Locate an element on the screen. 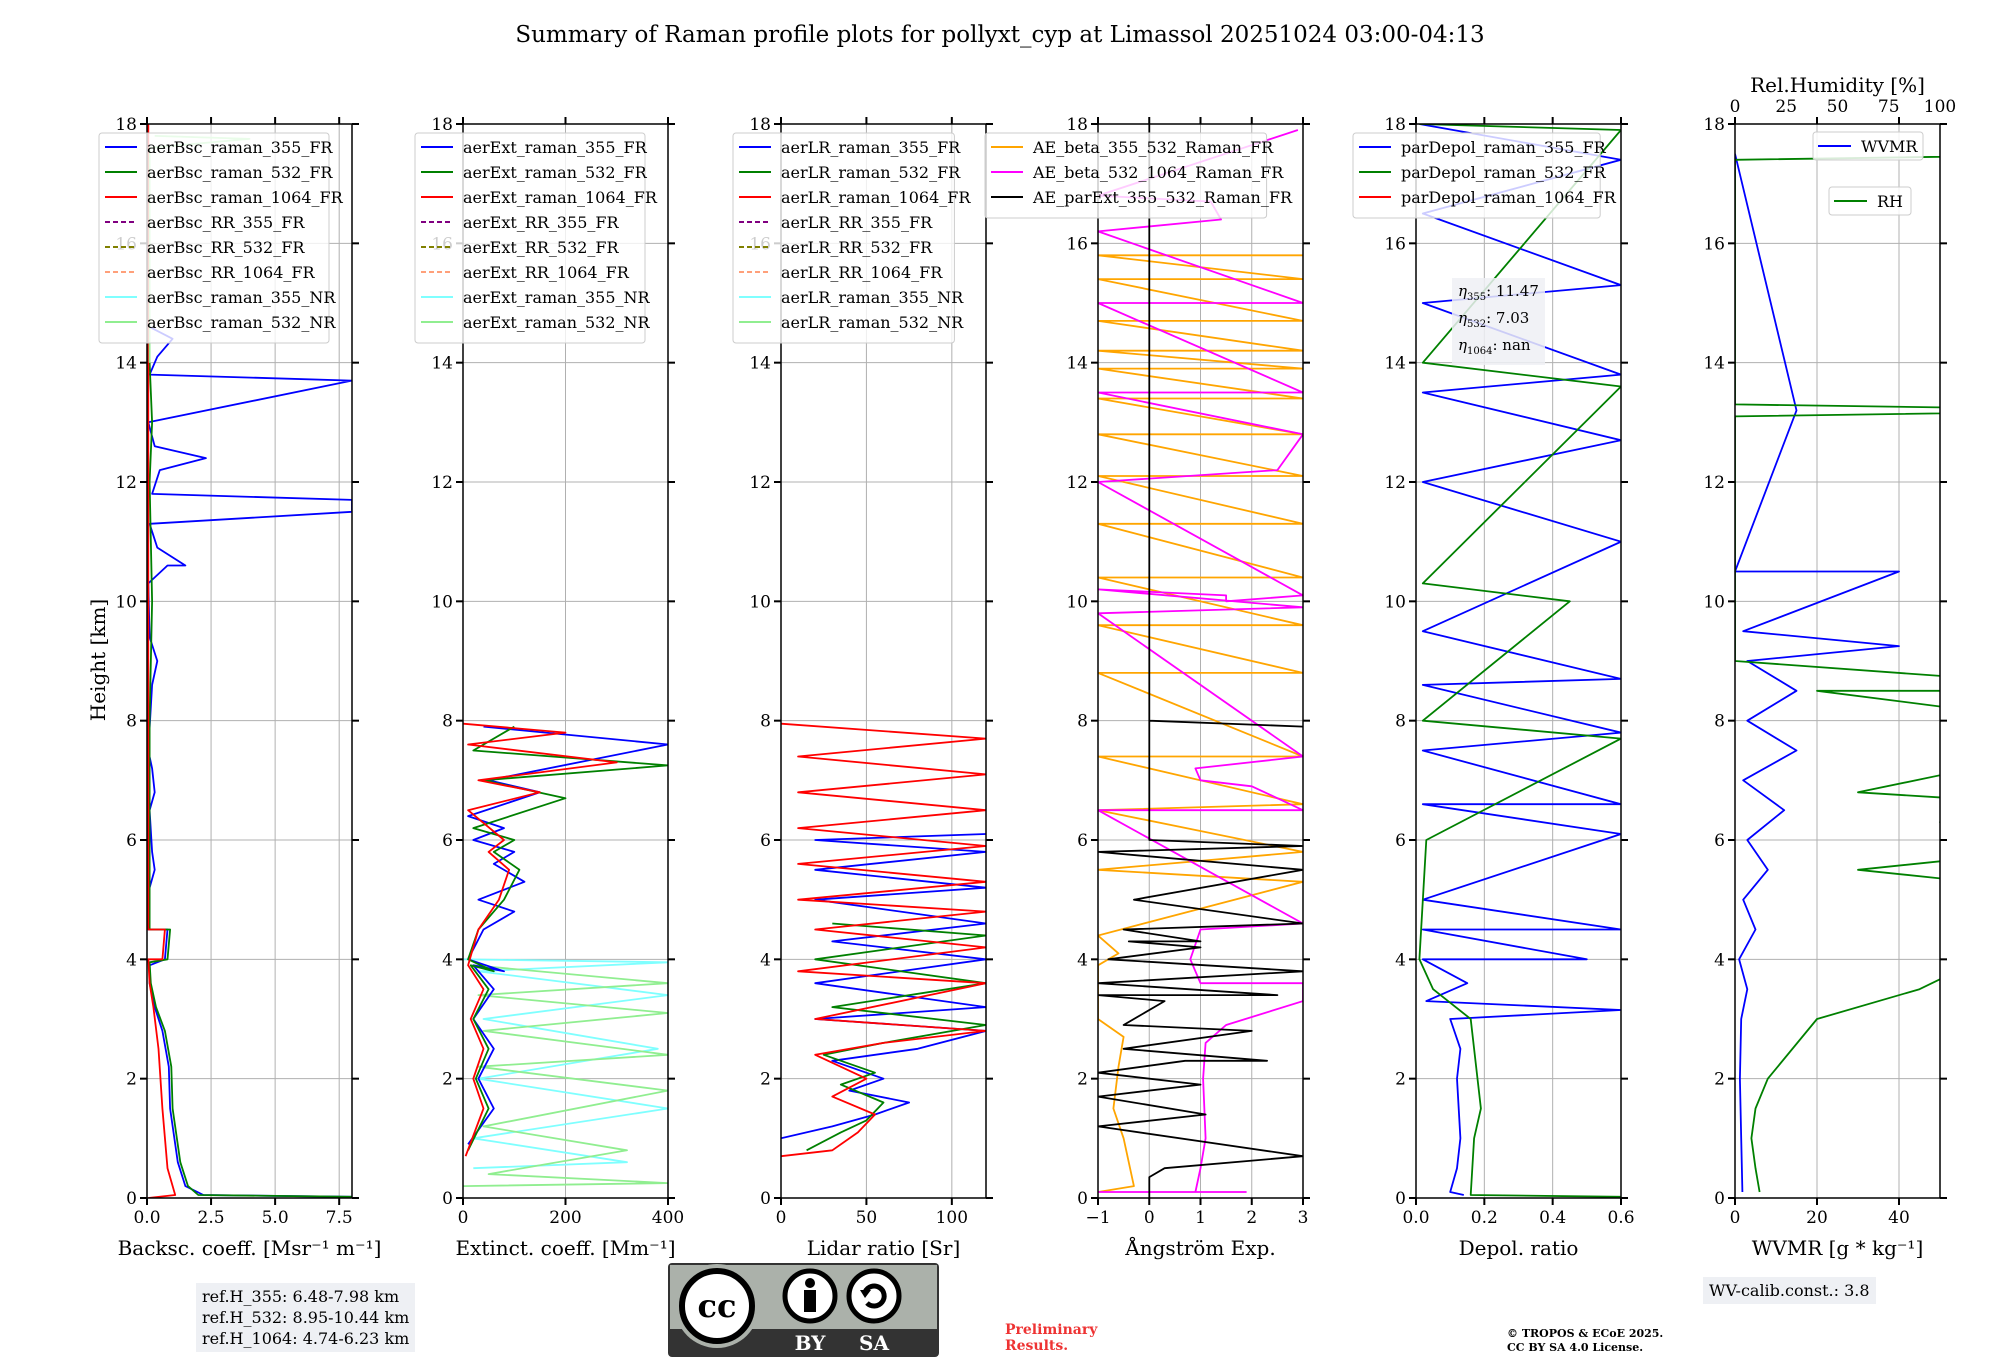 This screenshot has height=1362, width=2000. ref-height-532: ref.H_532: 8.95-10.44 km is located at coordinates (306, 1317).